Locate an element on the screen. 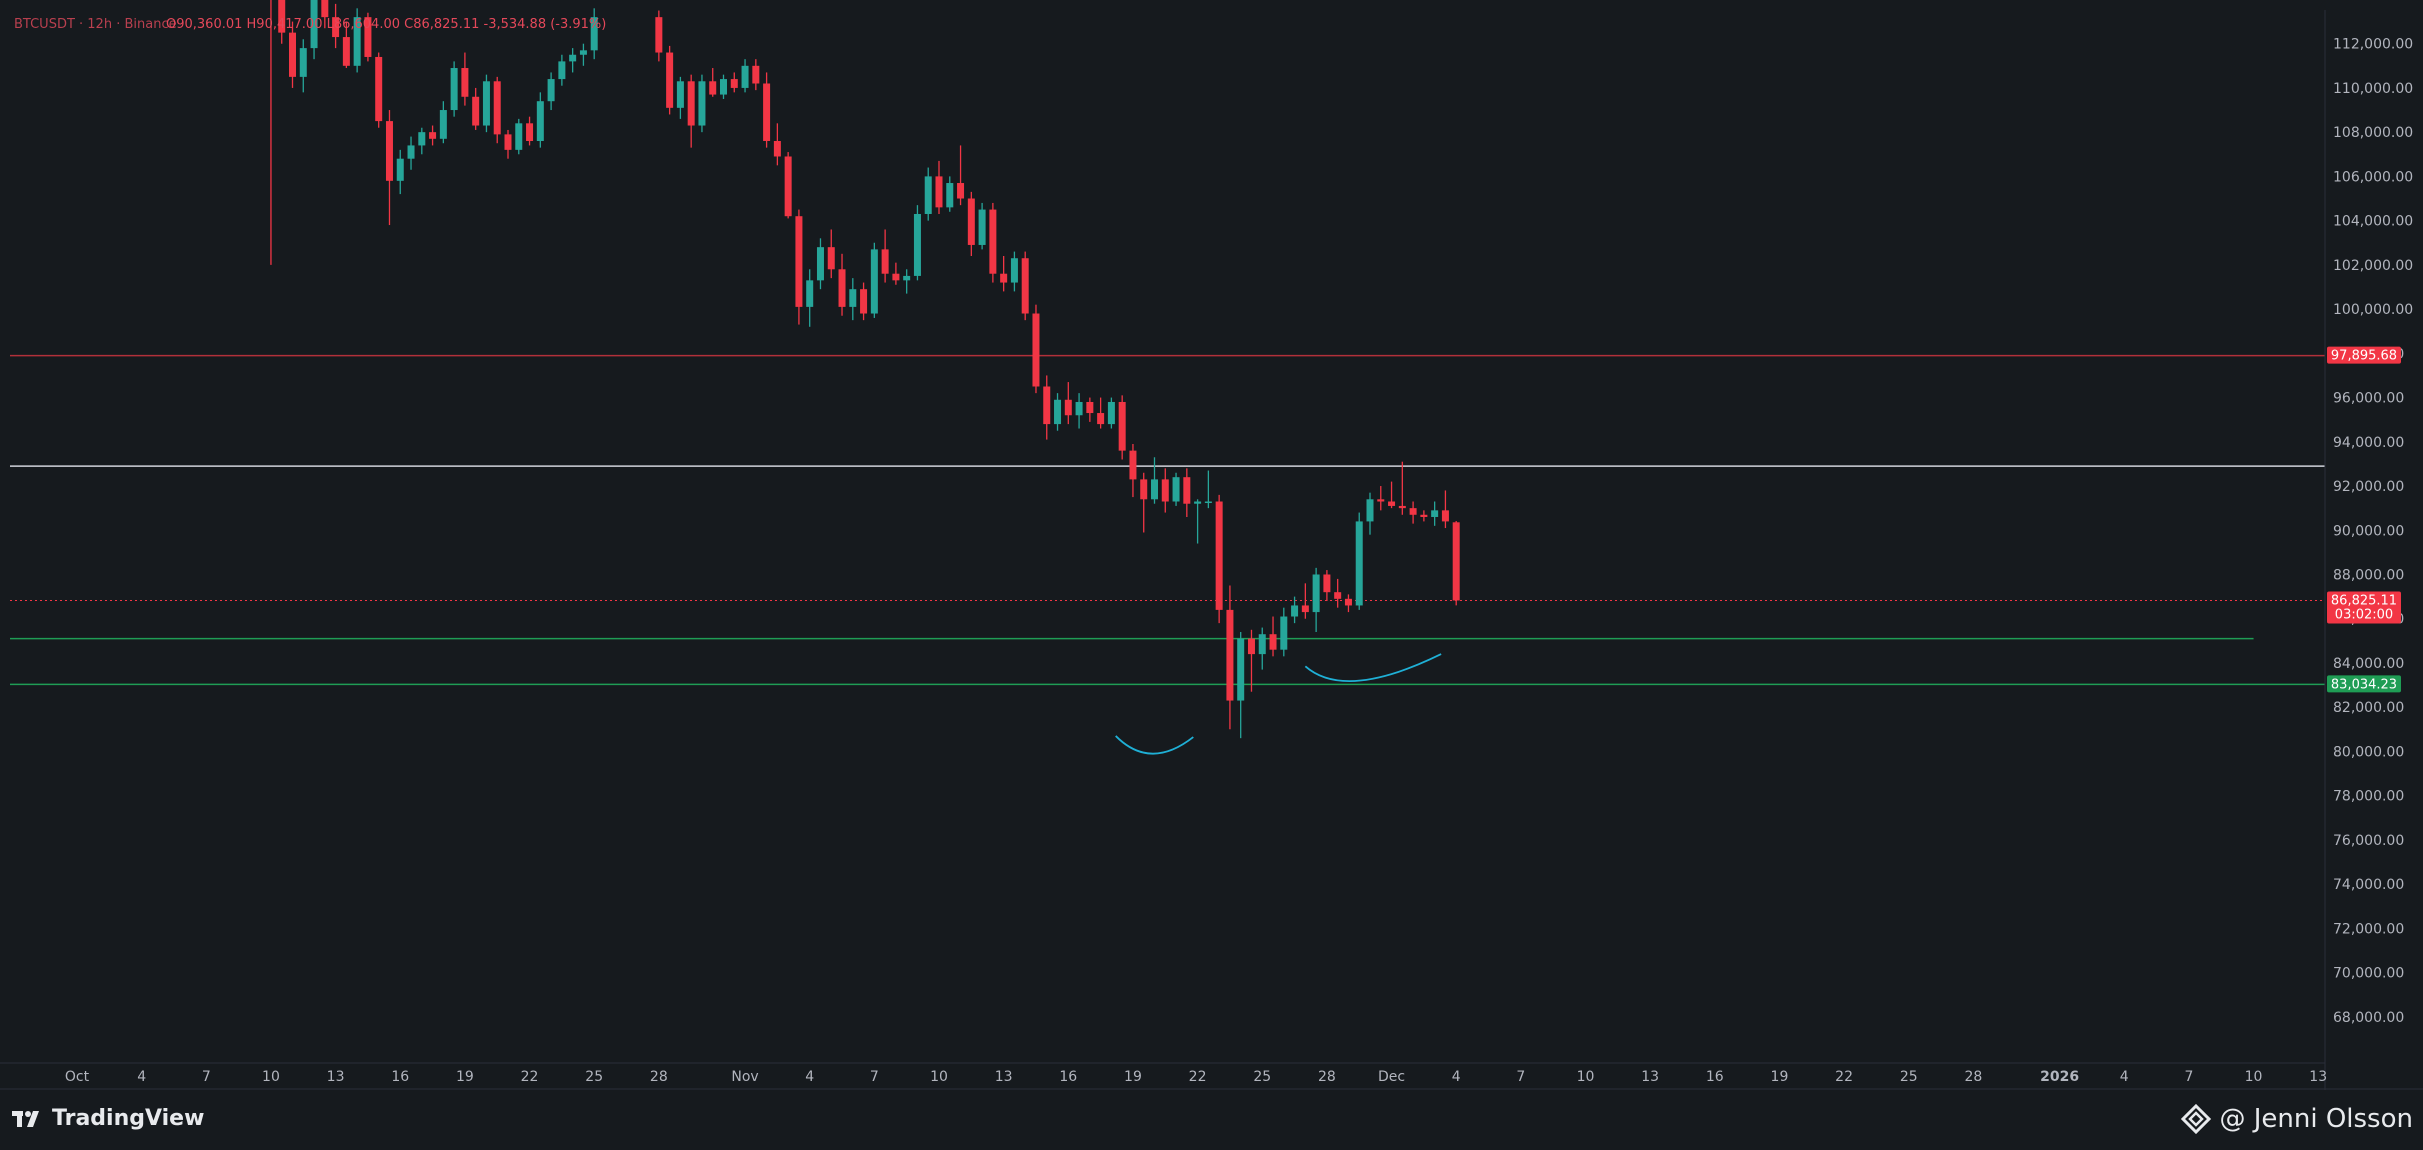 The width and height of the screenshot is (2423, 1150). diamond-logo-icon is located at coordinates (2196, 1119).